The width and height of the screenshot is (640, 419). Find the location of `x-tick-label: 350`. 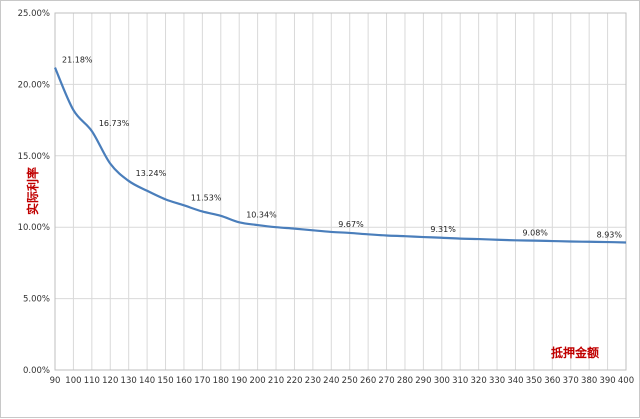

x-tick-label: 350 is located at coordinates (534, 381).